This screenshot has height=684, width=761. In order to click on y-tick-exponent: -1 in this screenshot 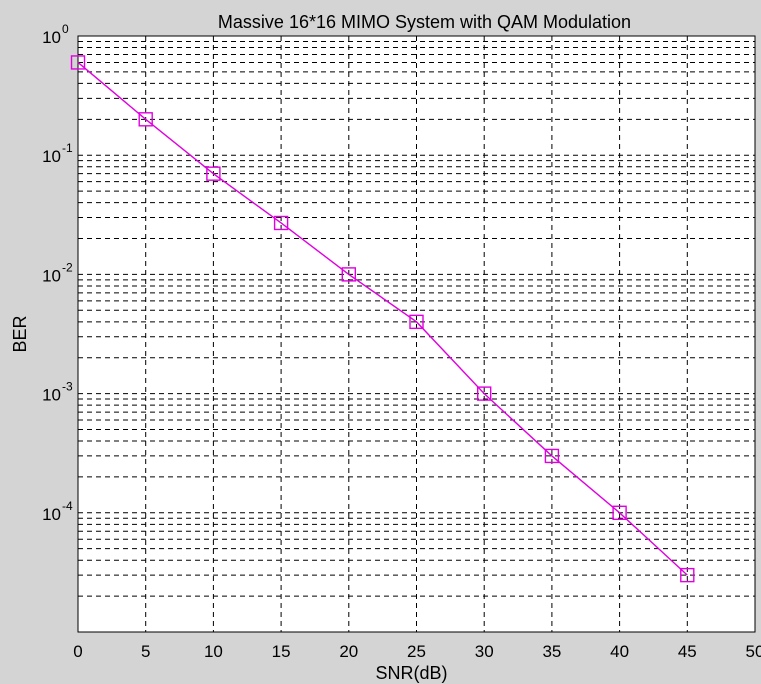, I will do `click(67, 148)`.